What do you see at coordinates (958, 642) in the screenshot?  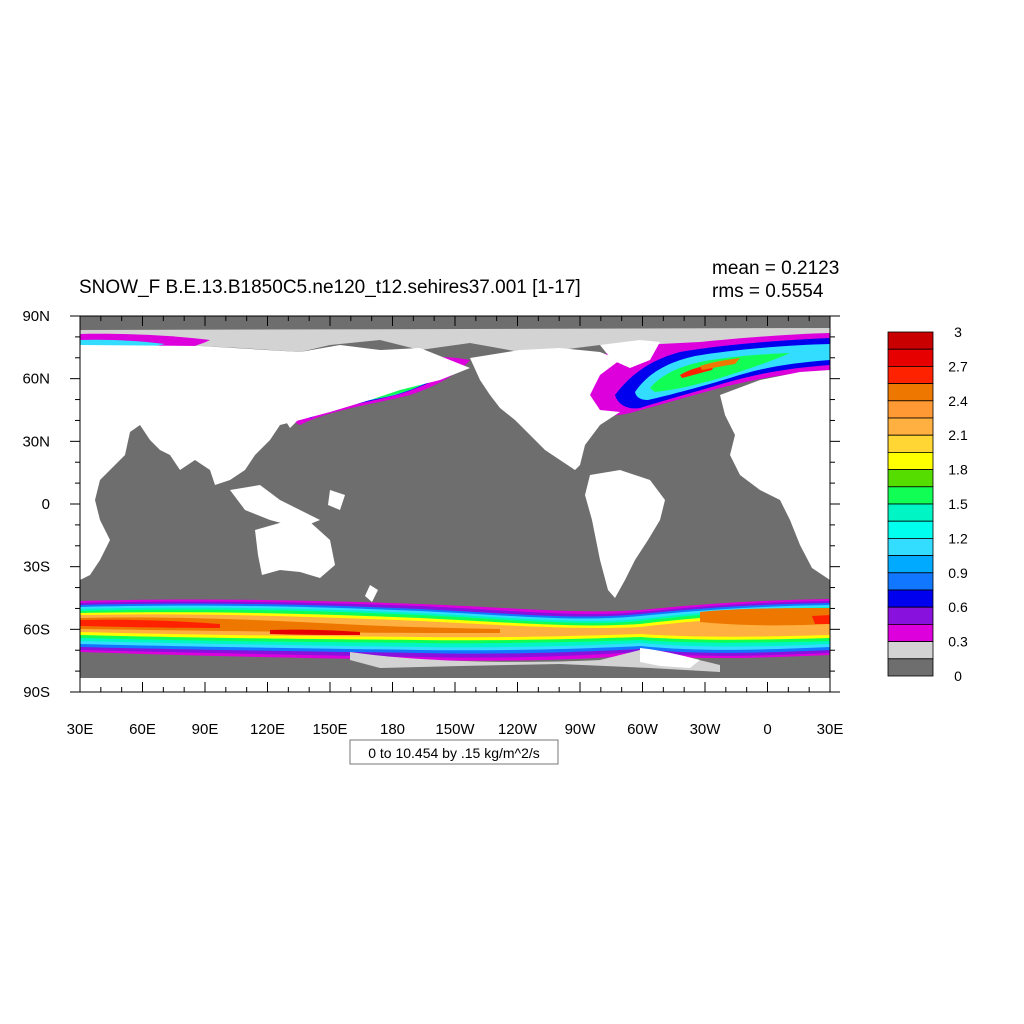 I see `colorbar-label: 0.3` at bounding box center [958, 642].